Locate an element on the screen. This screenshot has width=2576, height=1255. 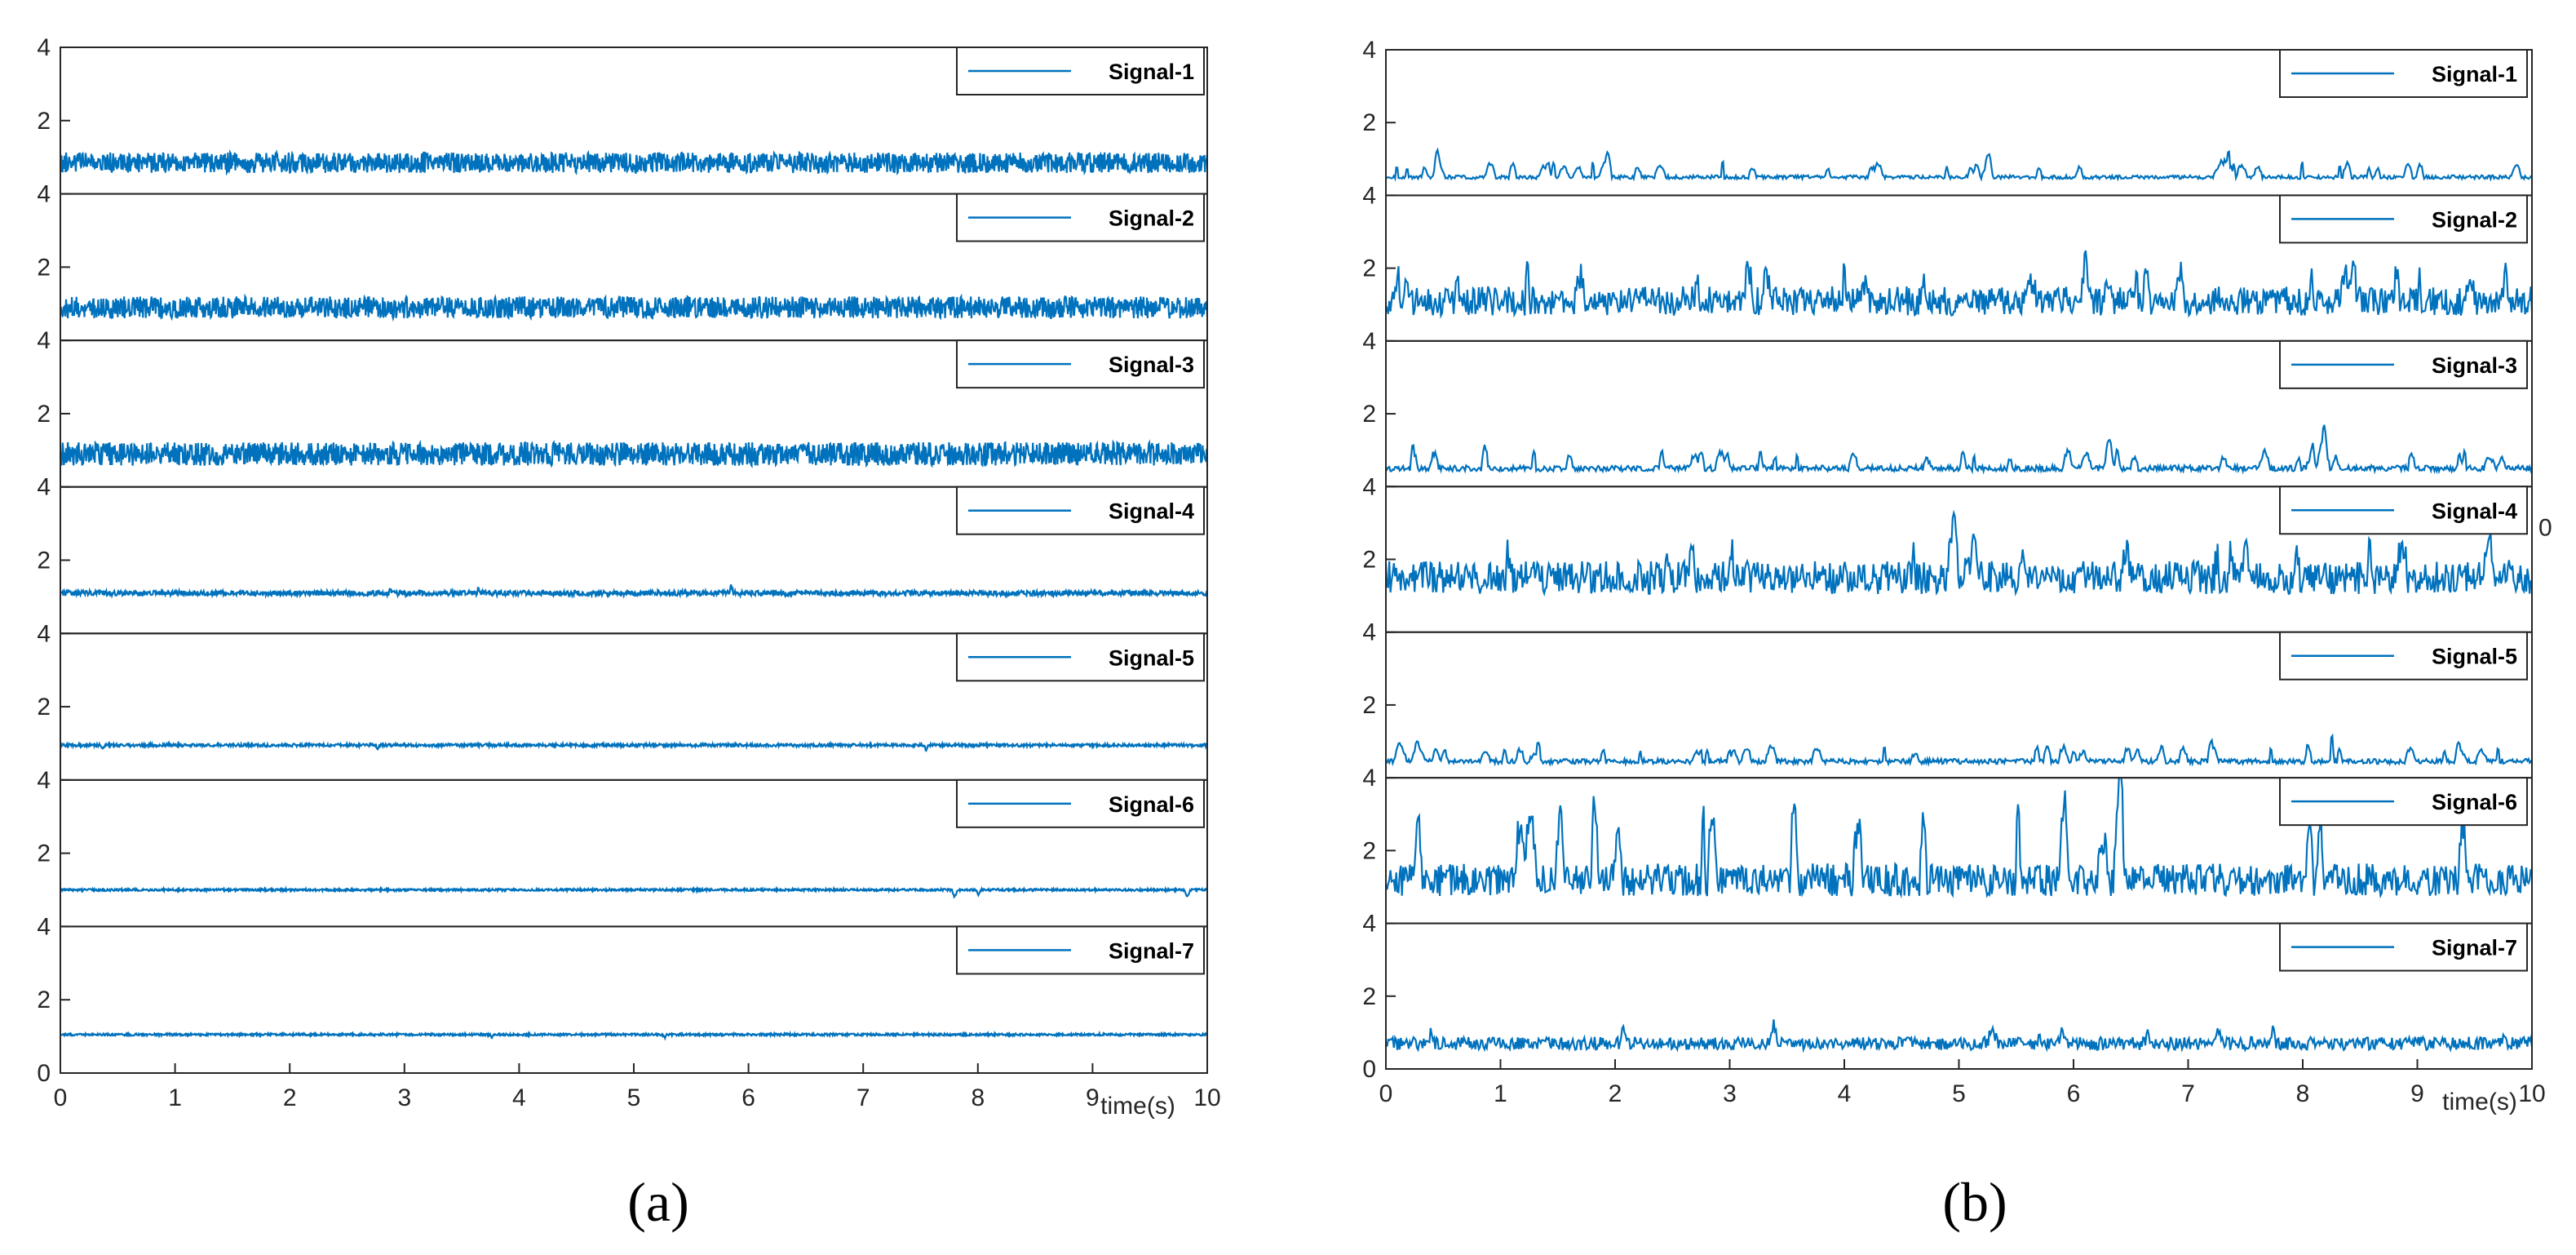
panel-b-label: (b) is located at coordinates (1974, 1202).